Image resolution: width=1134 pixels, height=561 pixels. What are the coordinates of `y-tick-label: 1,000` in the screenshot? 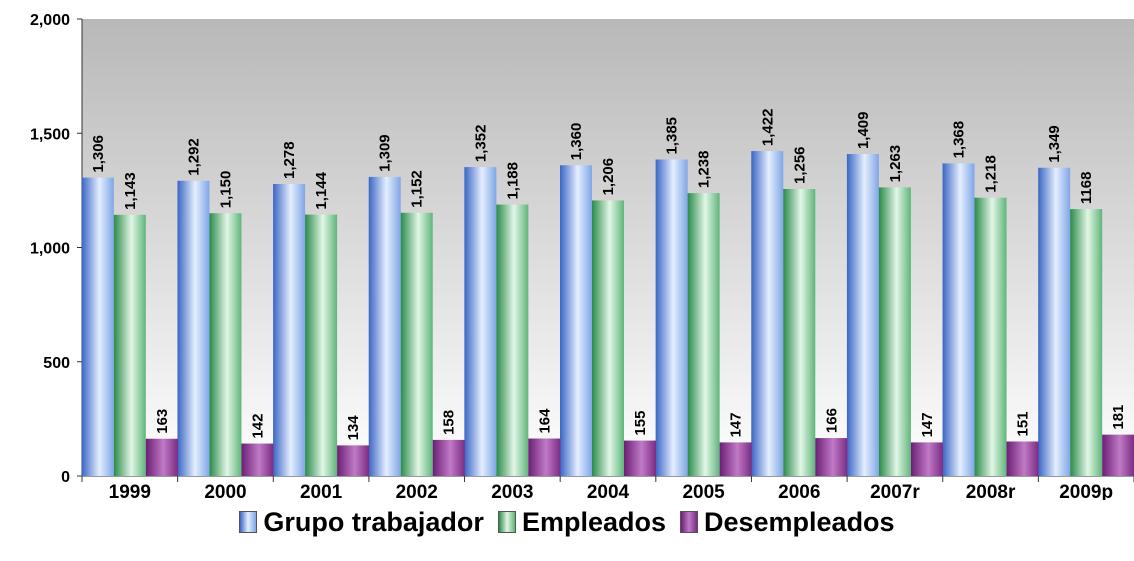 It's located at (50, 249).